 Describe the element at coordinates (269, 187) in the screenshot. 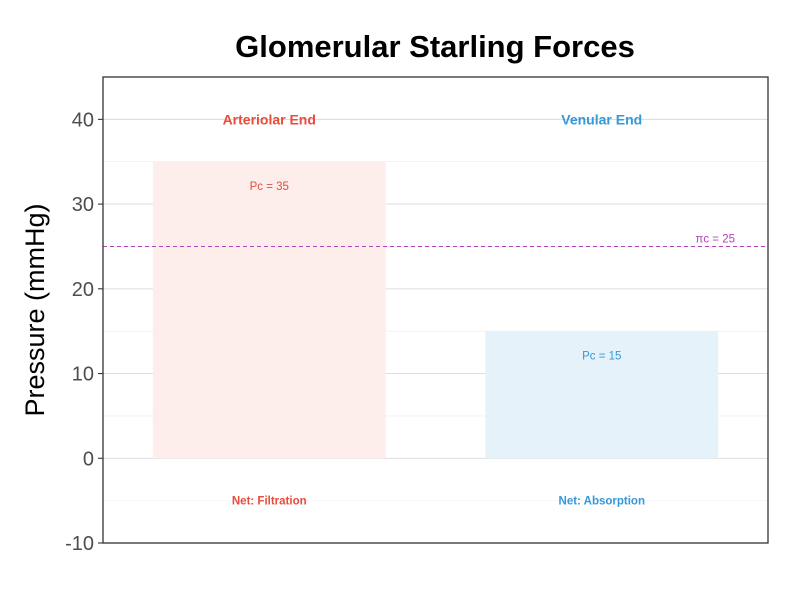

I see `bar-value-label-0: Pc = 35` at that location.